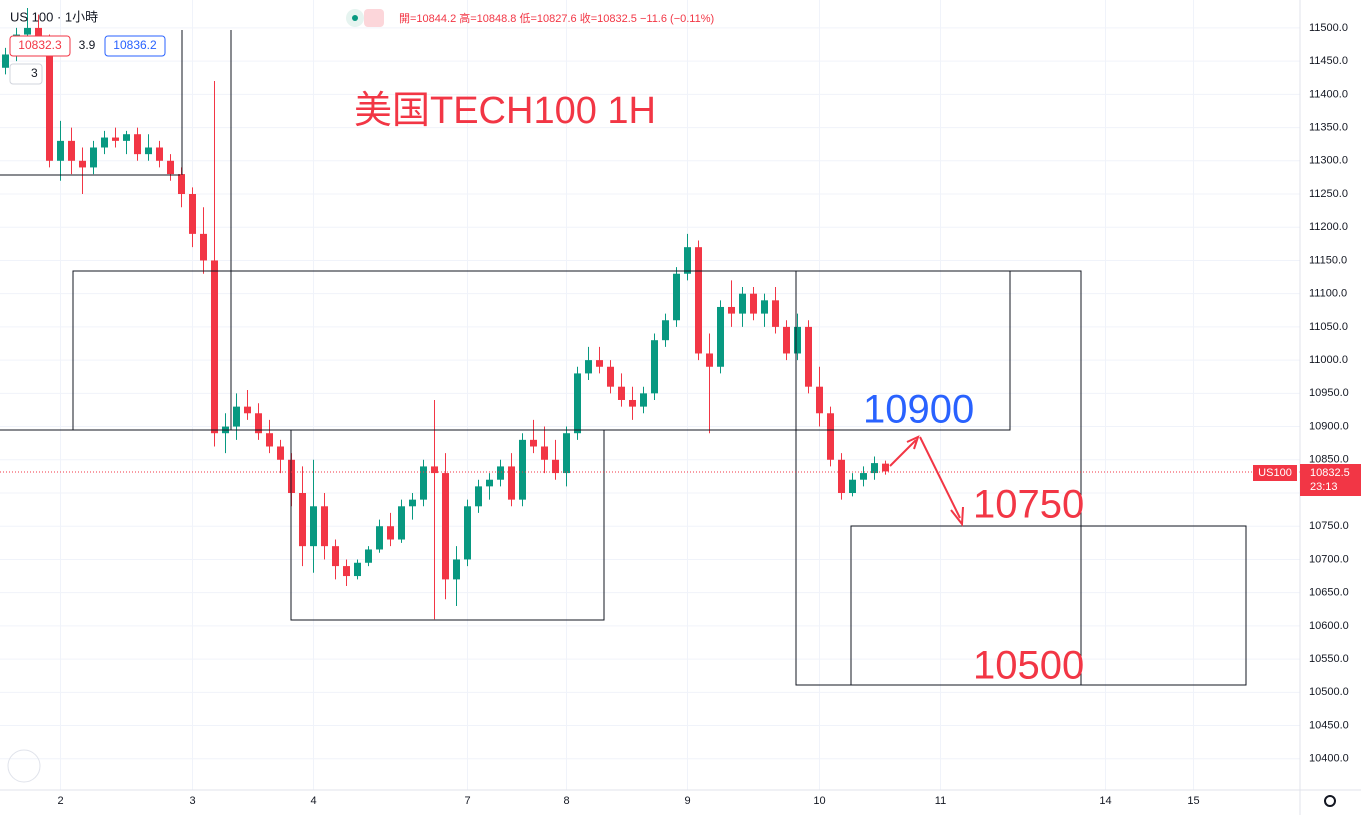 Image resolution: width=1361 pixels, height=820 pixels. What do you see at coordinates (1328, 294) in the screenshot?
I see `y-tick-label: 11100.0` at bounding box center [1328, 294].